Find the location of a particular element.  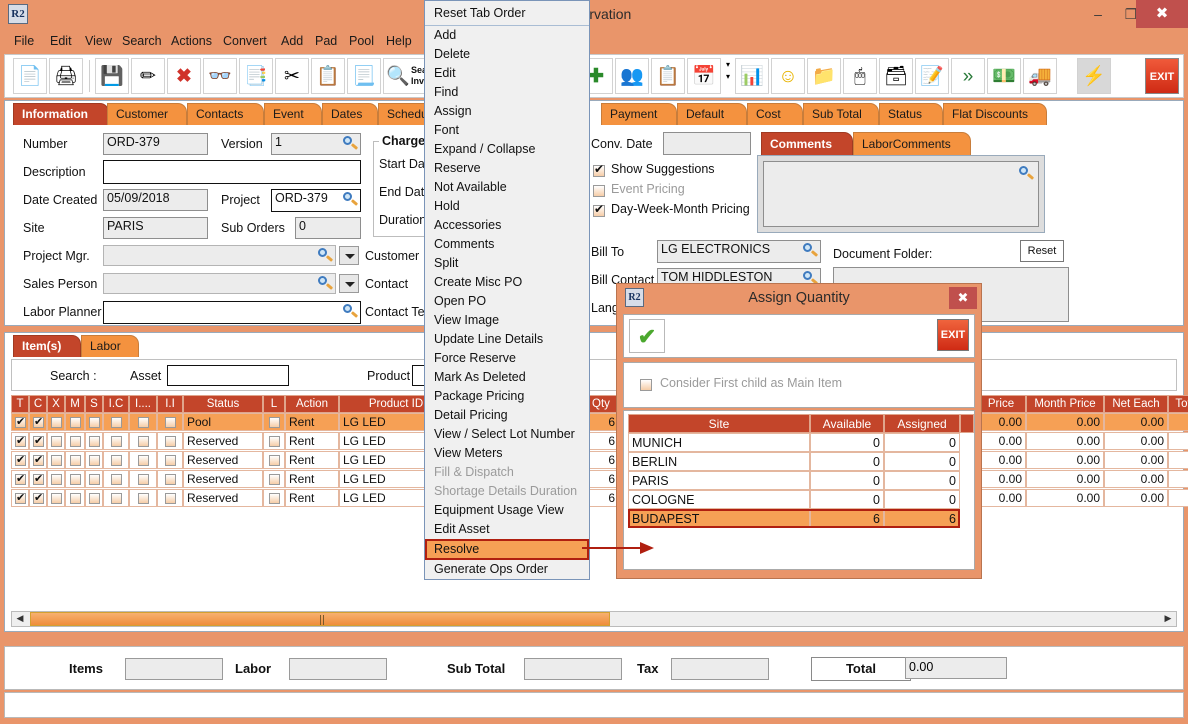

version-search-icon is located at coordinates (349, 143).